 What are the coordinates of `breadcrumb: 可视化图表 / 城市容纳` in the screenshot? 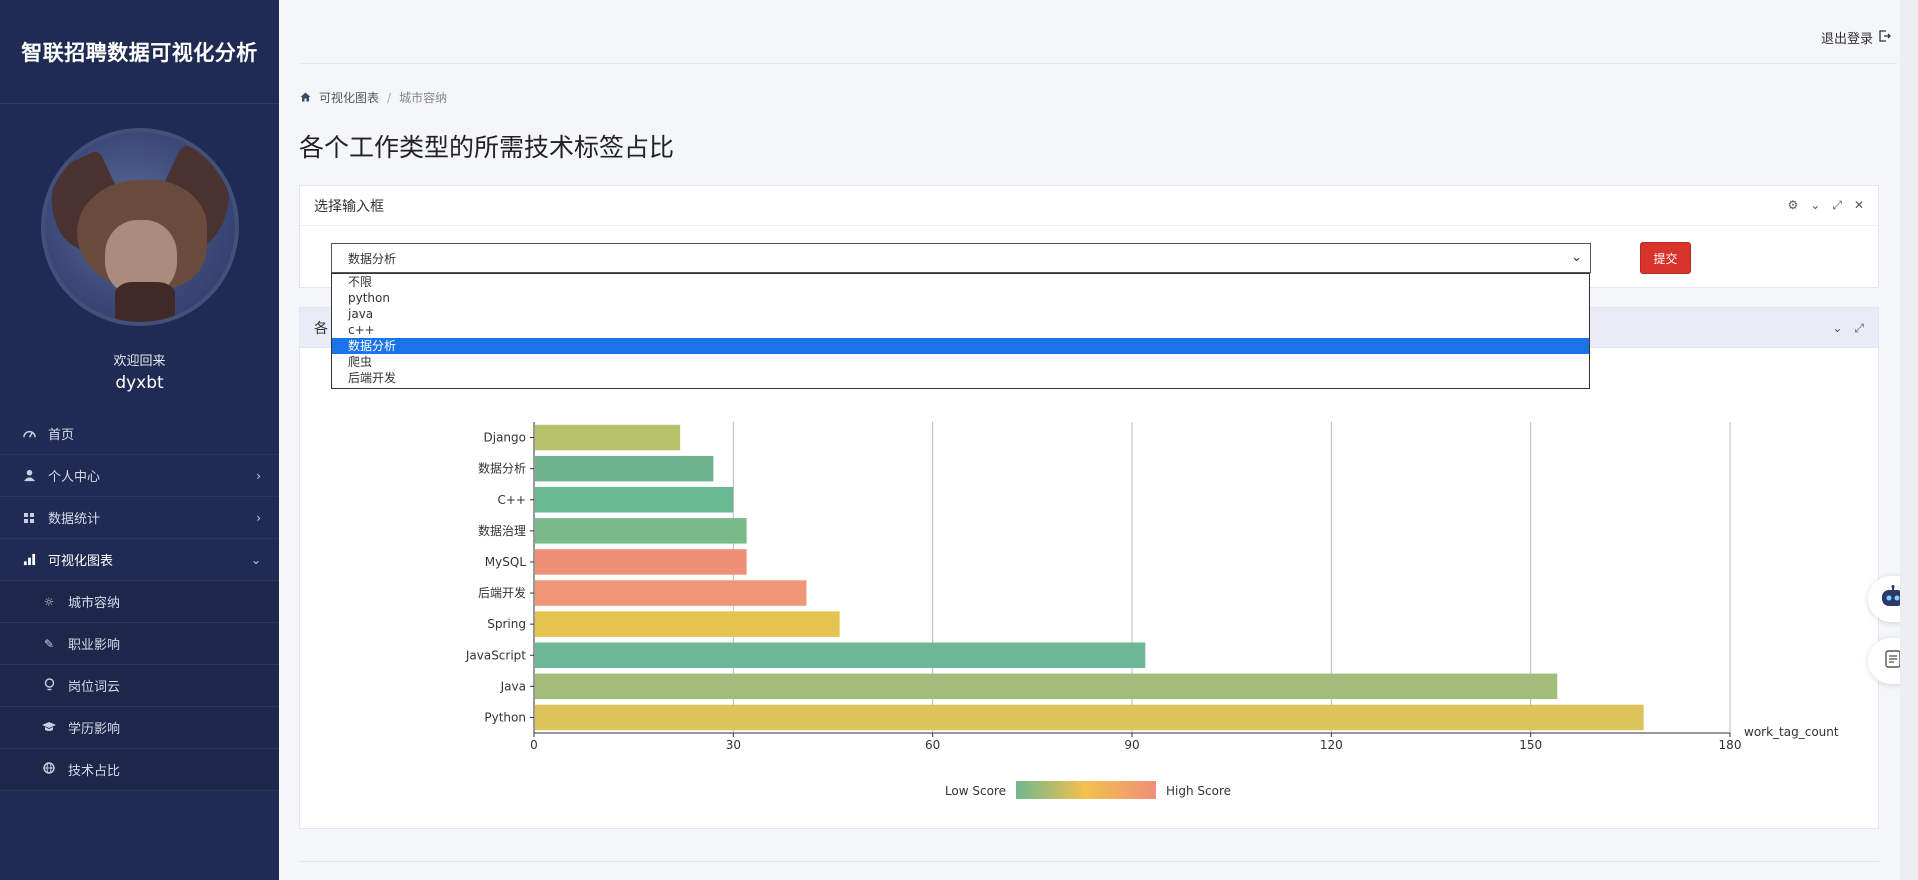 It's located at (373, 97).